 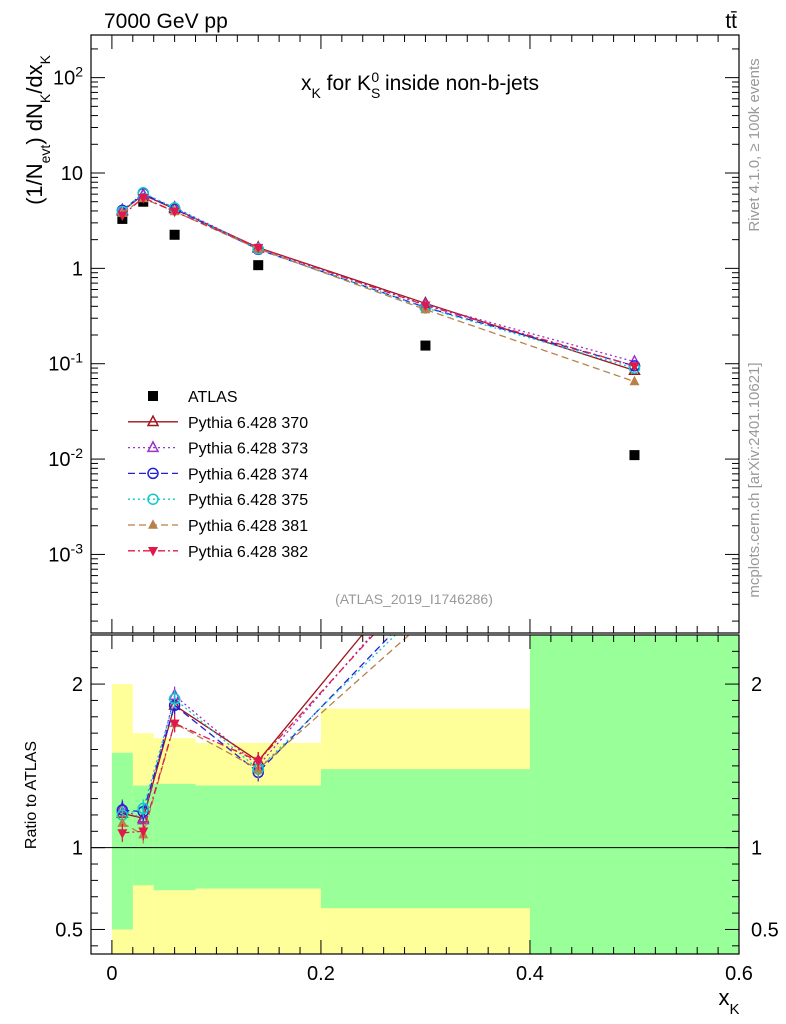 What do you see at coordinates (530, 974) in the screenshot?
I see `xtick-label: 0.4` at bounding box center [530, 974].